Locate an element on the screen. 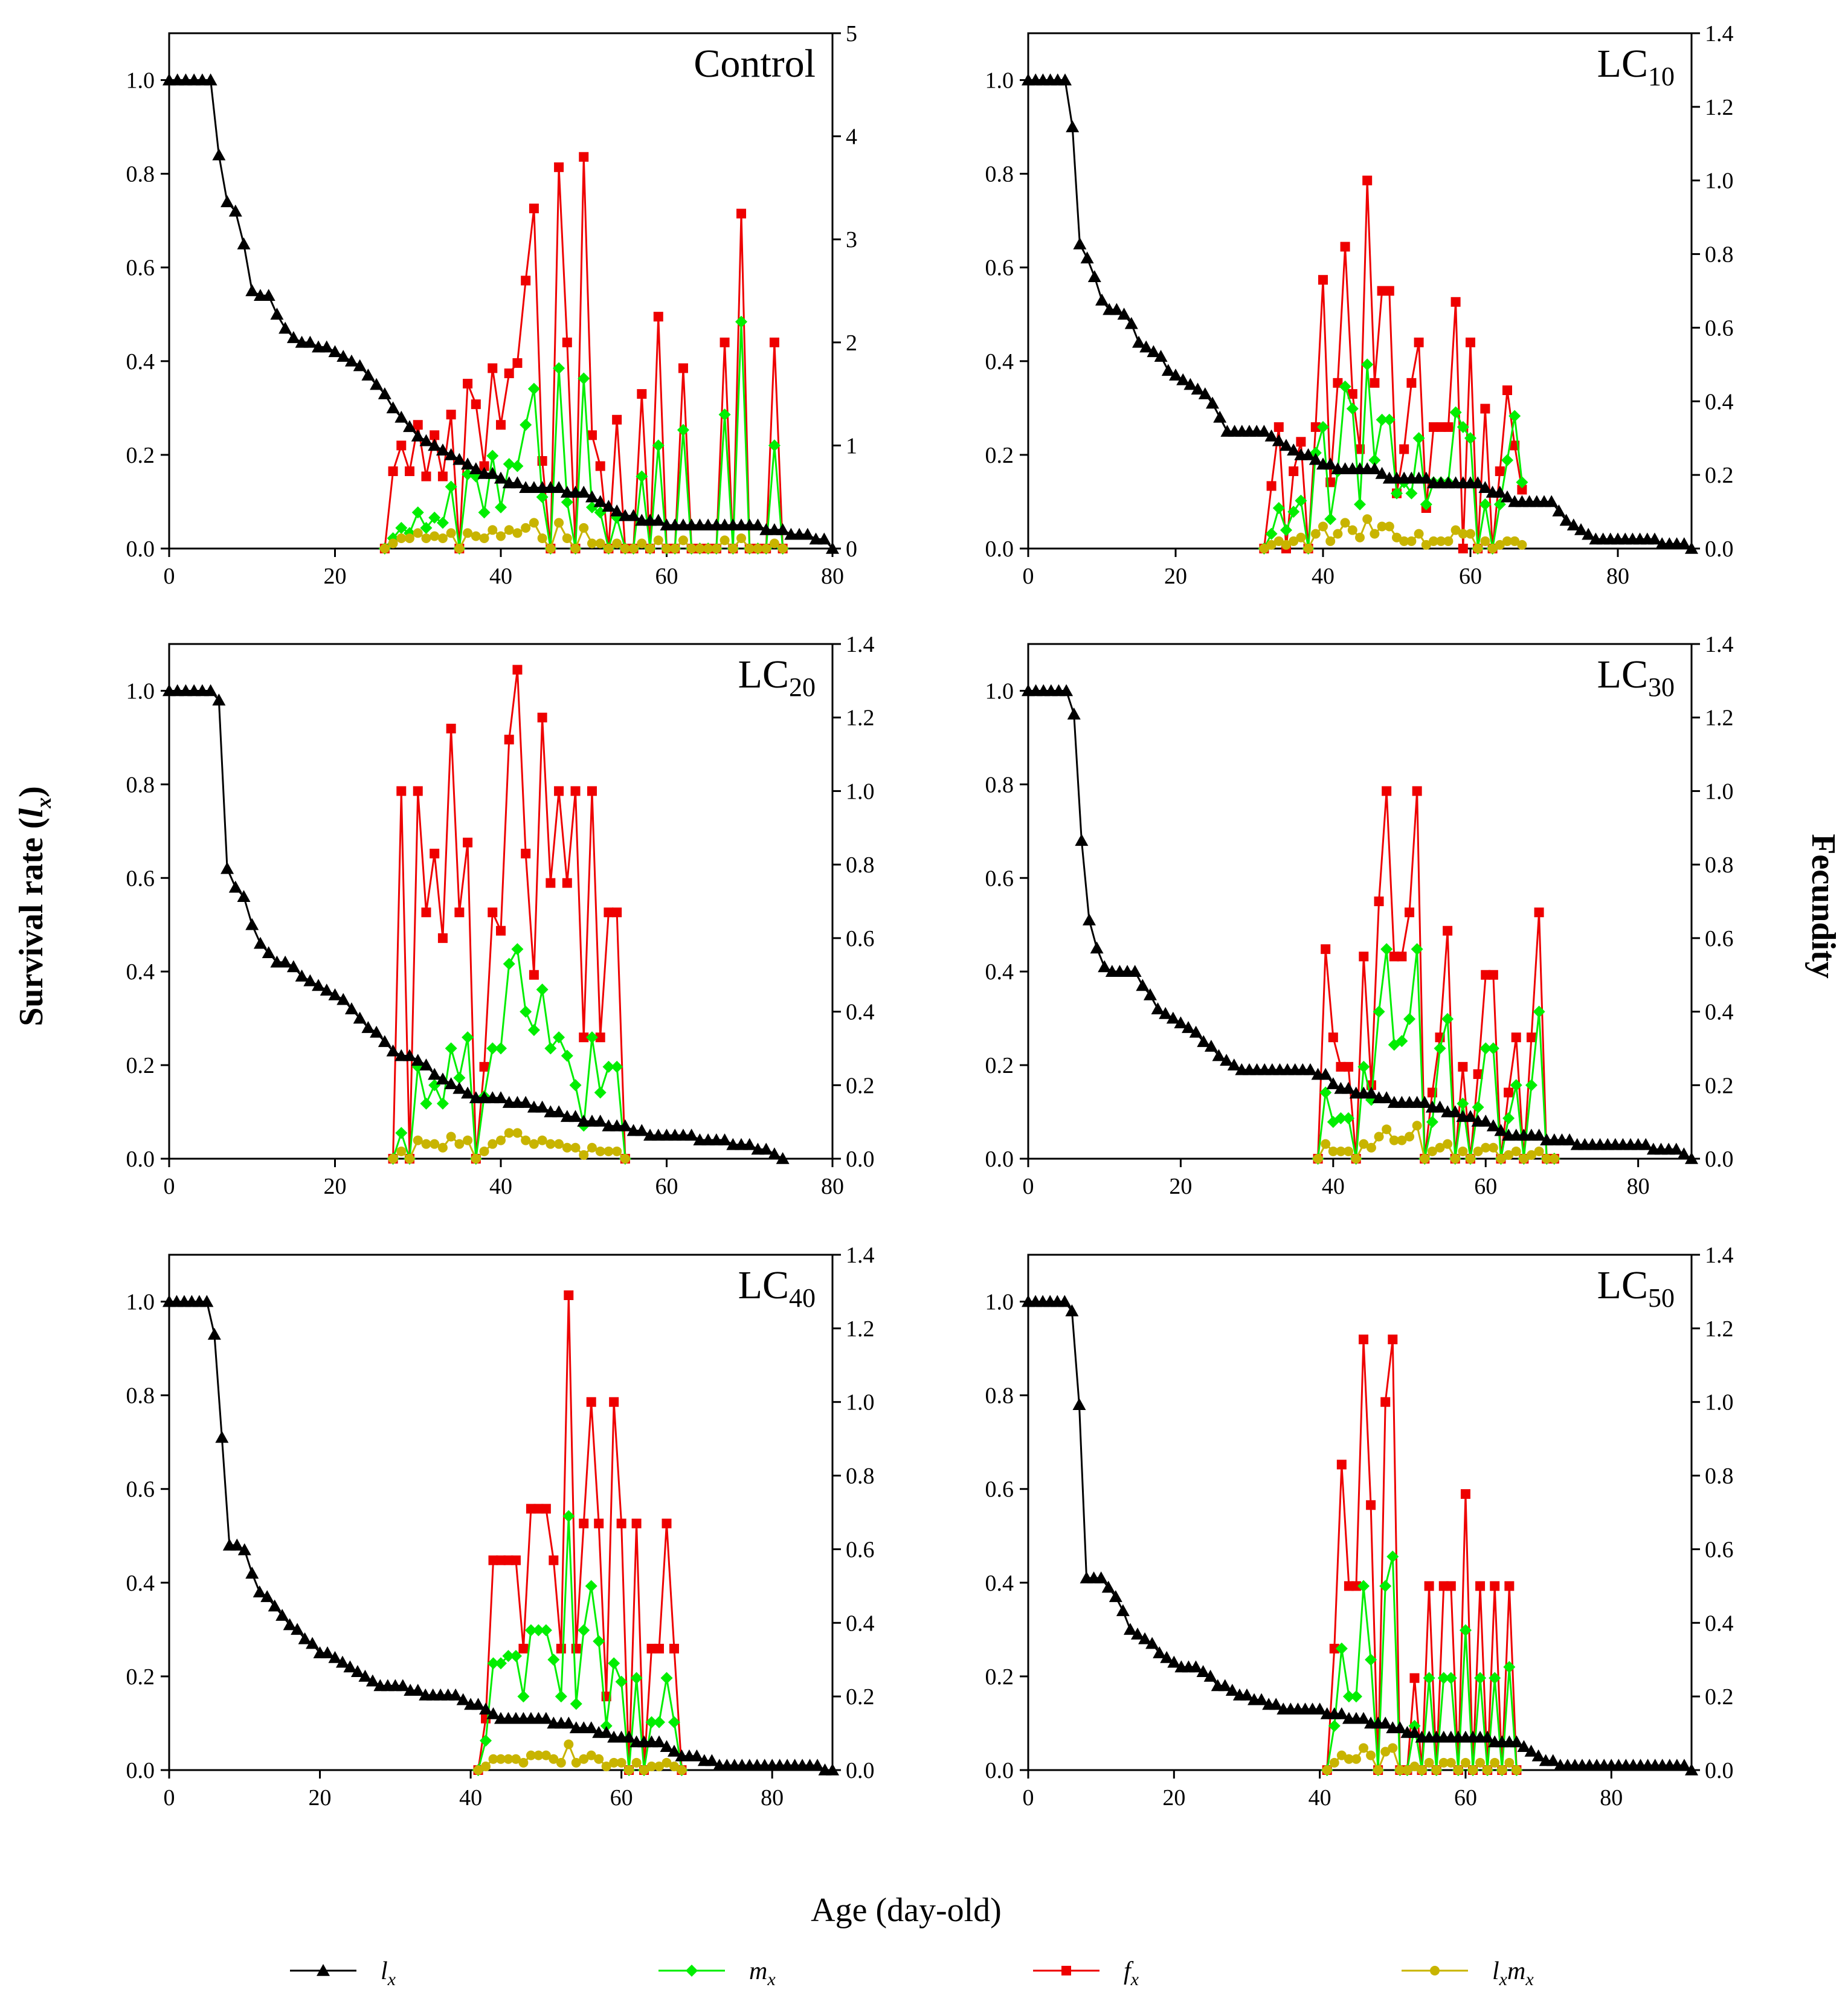 This screenshot has height=1993, width=1848. series-mx is located at coordinates (583, 435).